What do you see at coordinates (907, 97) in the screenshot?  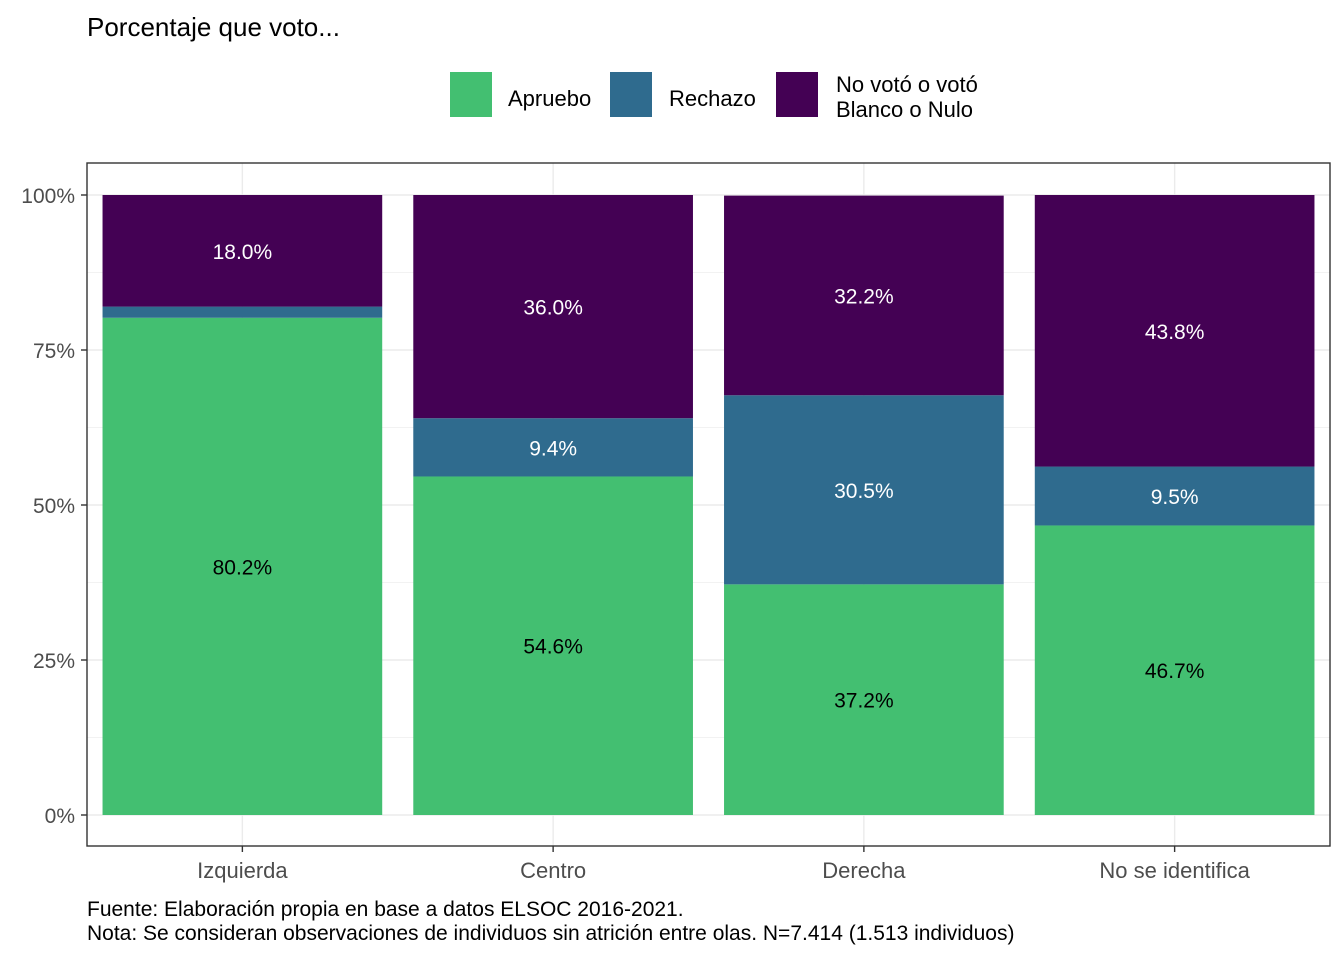 I see `legend-label-no-voto: No votó o votó Blanco o Nulo` at bounding box center [907, 97].